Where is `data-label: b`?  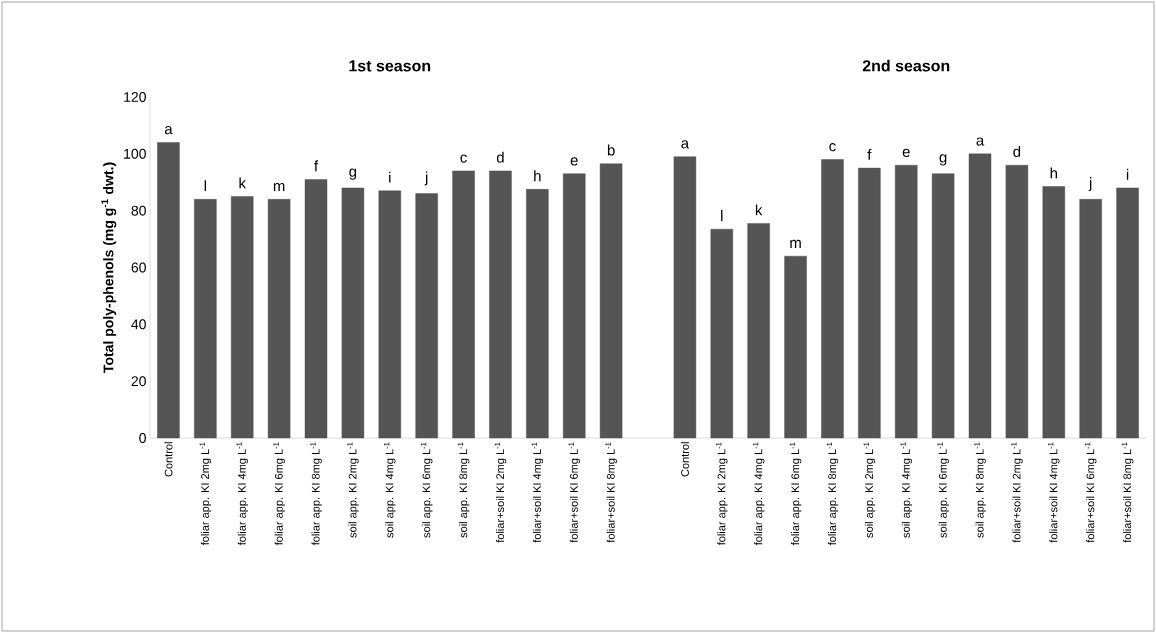
data-label: b is located at coordinates (611, 150).